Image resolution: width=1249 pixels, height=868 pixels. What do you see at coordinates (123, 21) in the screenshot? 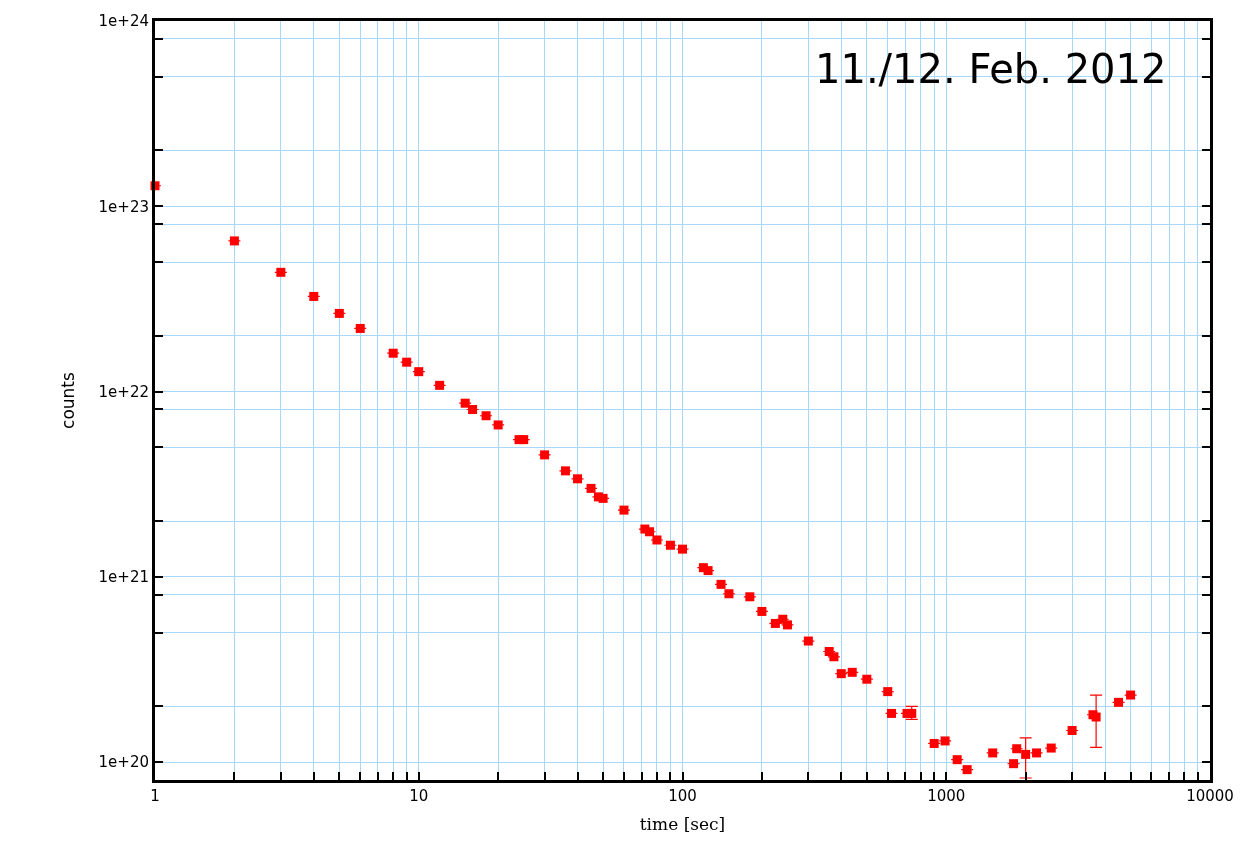
I see `y-tick-label: 1e+24` at bounding box center [123, 21].